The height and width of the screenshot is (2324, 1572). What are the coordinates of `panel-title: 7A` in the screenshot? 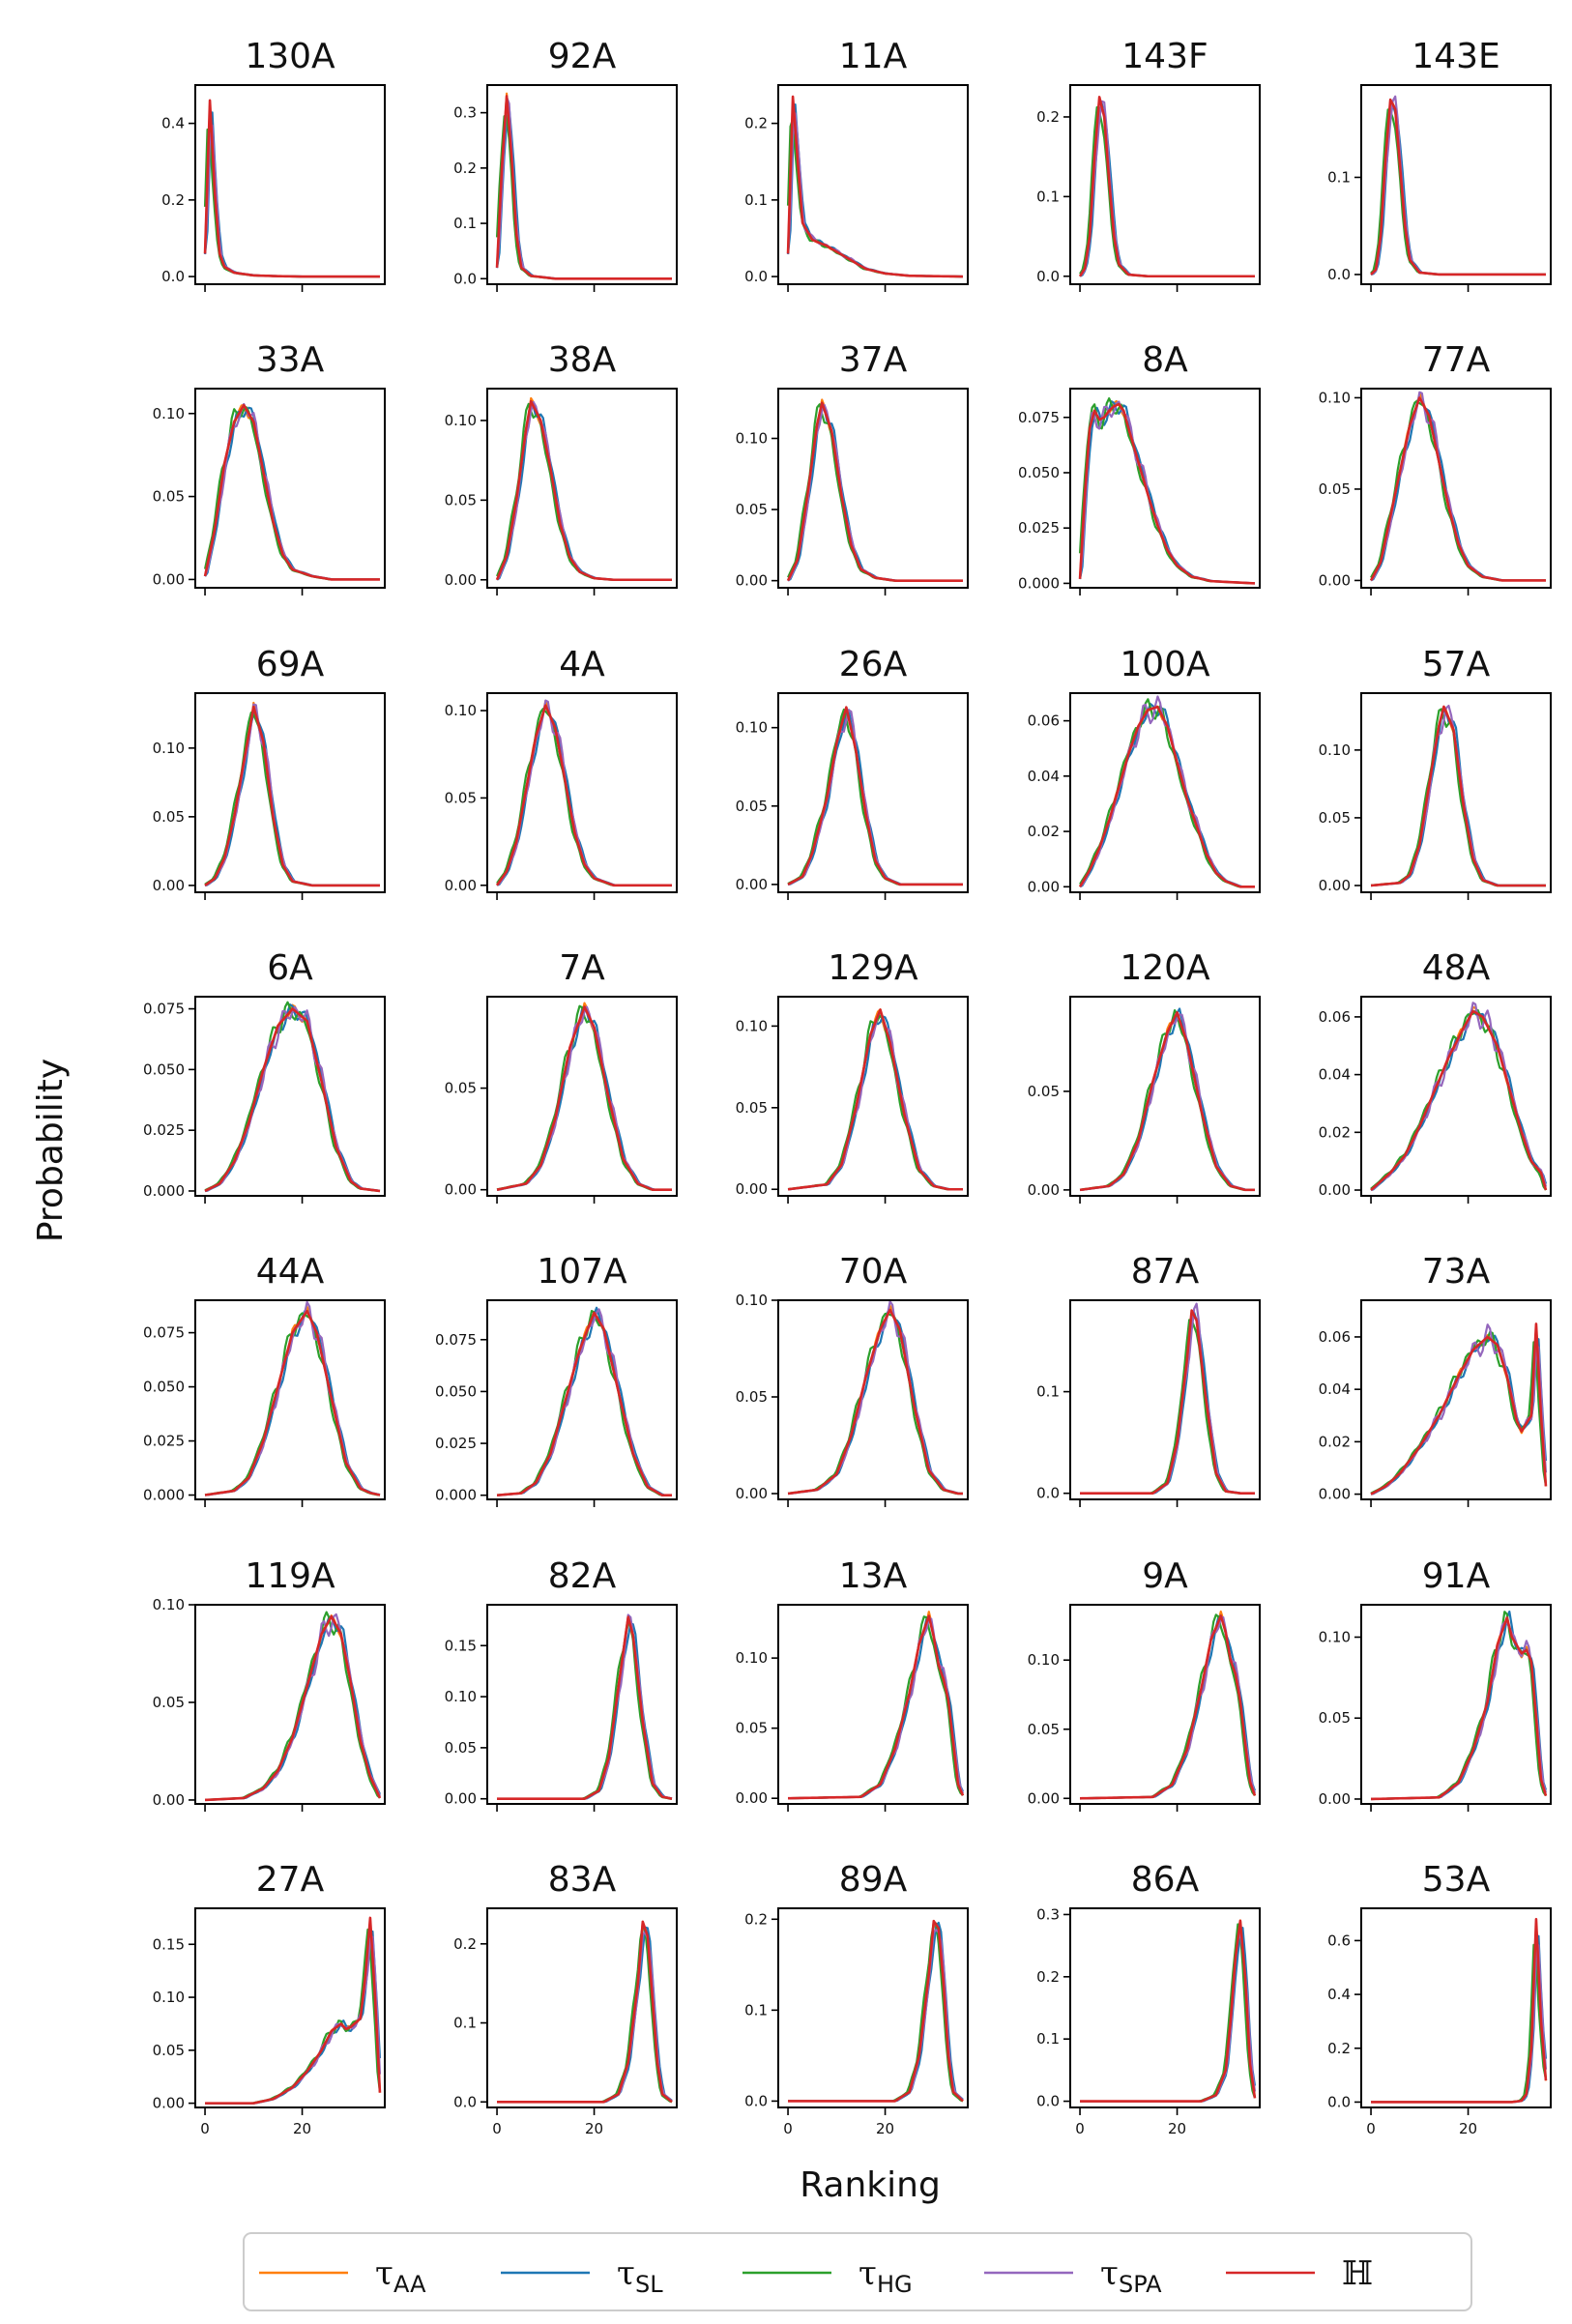 It's located at (582, 968).